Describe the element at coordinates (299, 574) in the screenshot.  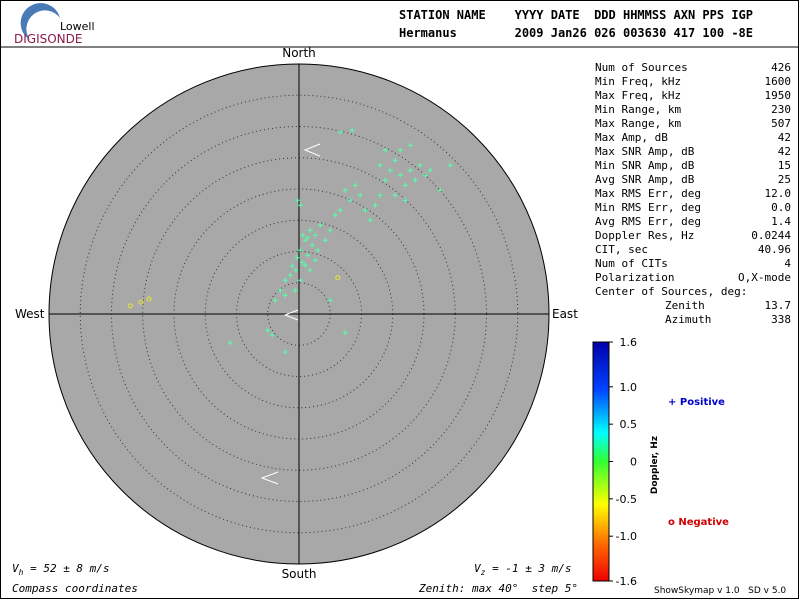
I see `south-label: South` at that location.